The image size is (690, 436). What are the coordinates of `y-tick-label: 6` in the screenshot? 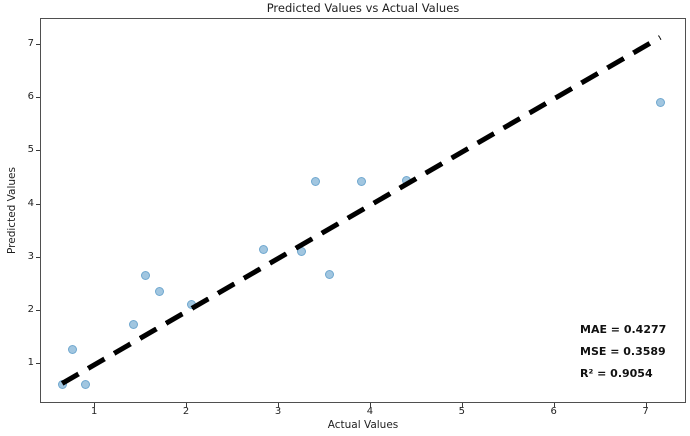 It's located at (30, 97).